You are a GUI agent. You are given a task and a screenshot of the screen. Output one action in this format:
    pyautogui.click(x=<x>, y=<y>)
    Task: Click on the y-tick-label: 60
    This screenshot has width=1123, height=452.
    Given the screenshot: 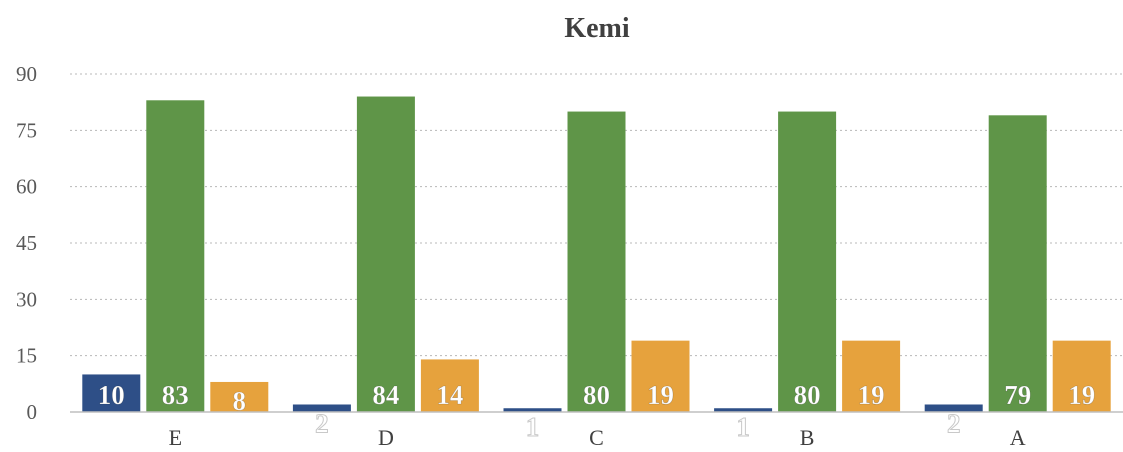 What is the action you would take?
    pyautogui.click(x=26, y=187)
    